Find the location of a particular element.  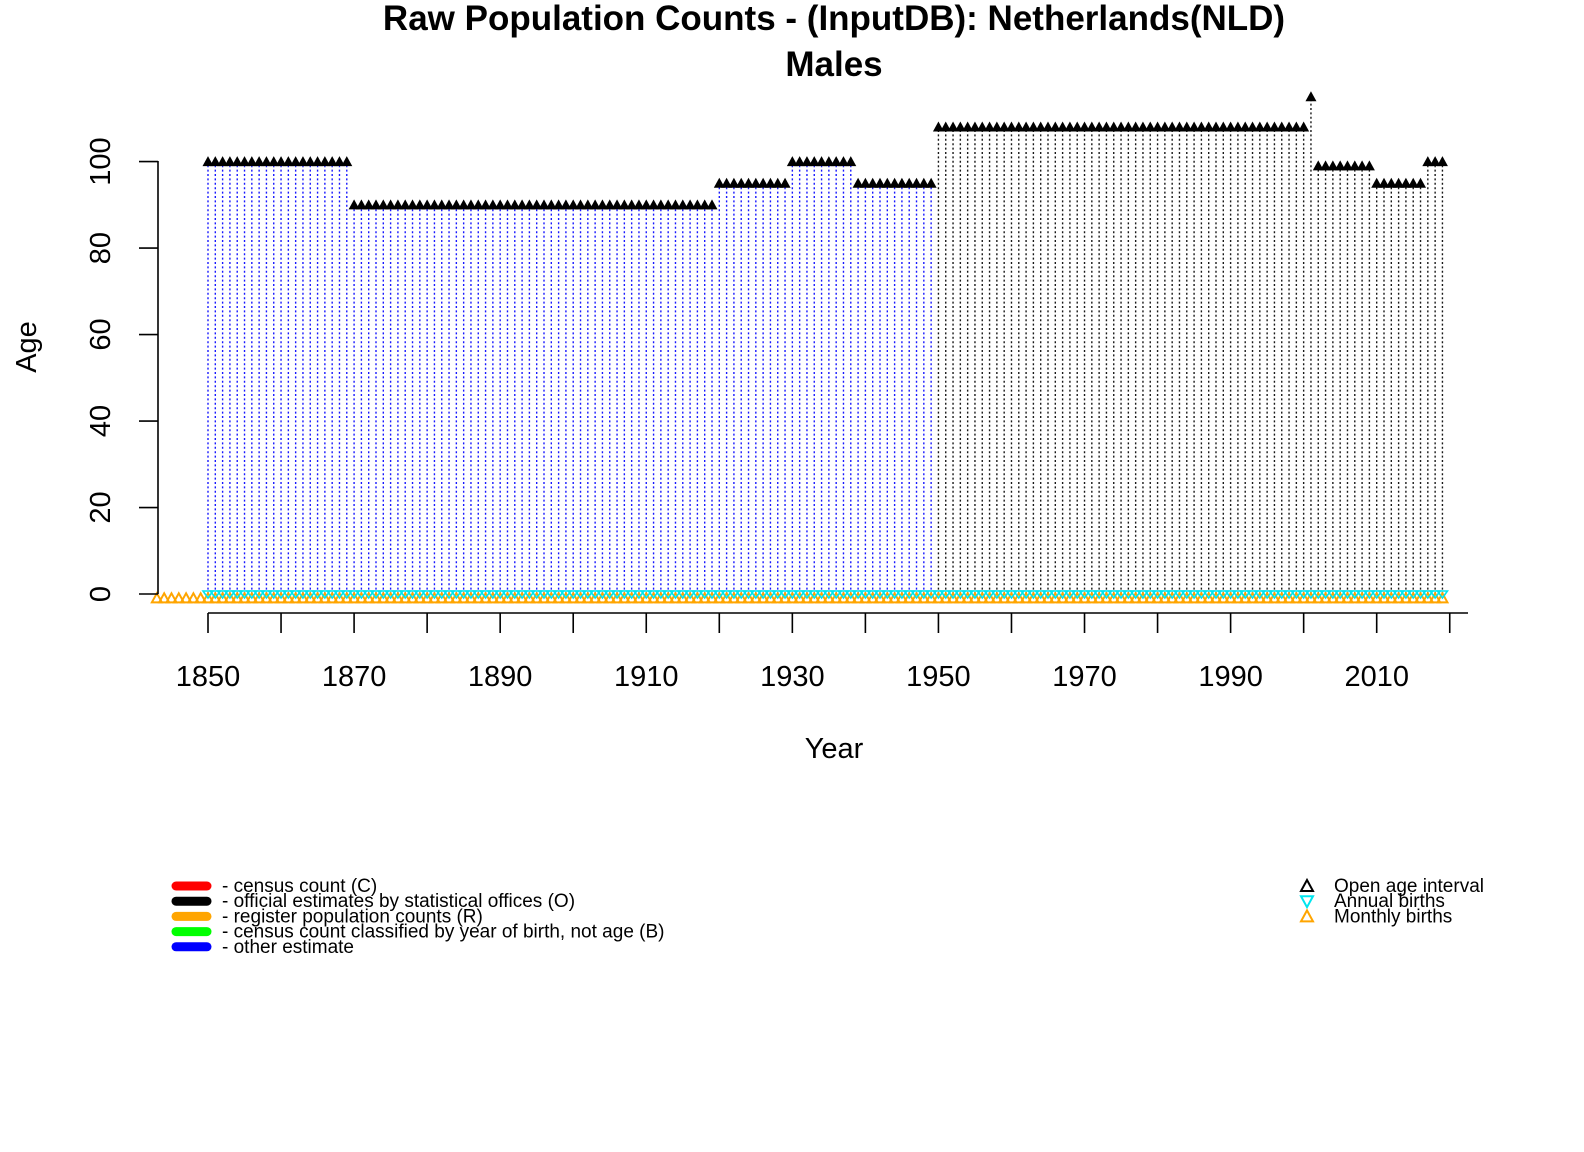

annual-births-marker-1935 is located at coordinates (829, 595).